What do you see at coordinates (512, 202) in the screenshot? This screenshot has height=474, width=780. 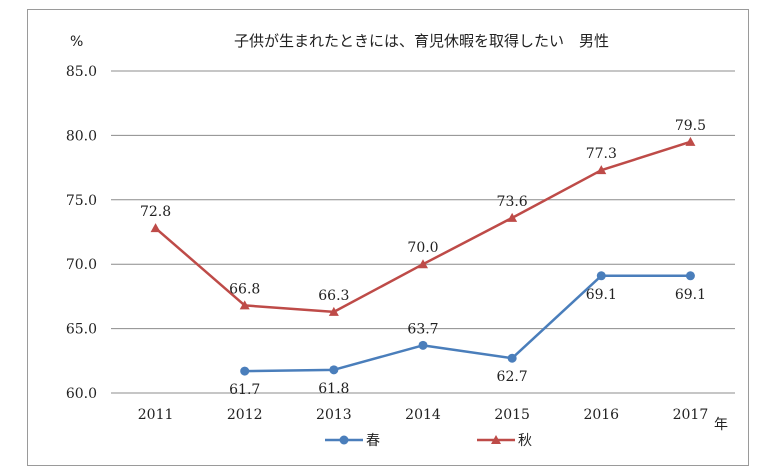 I see `data-label: 73.6` at bounding box center [512, 202].